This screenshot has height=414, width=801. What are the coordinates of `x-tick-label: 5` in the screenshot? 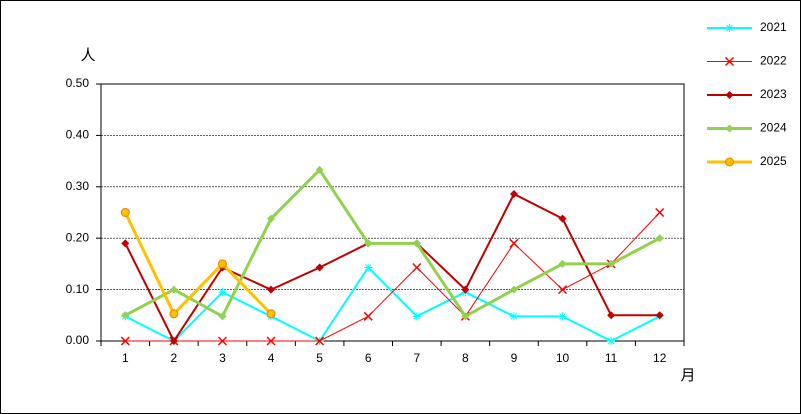 It's located at (319, 358).